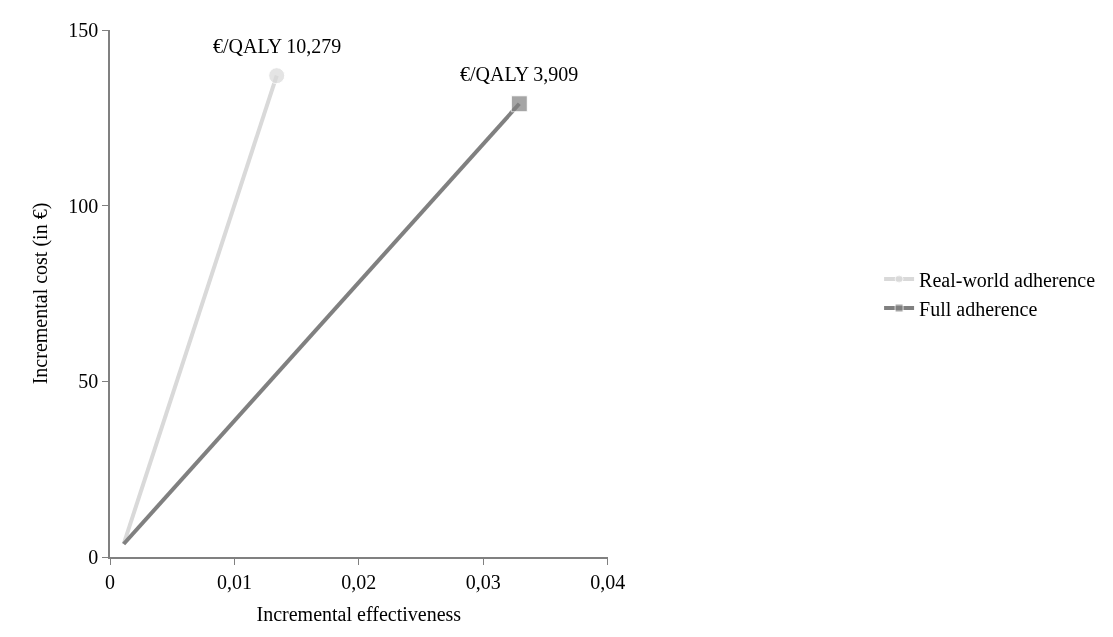 The width and height of the screenshot is (1113, 637). Describe the element at coordinates (93, 557) in the screenshot. I see `y-tick-label: 0` at that location.